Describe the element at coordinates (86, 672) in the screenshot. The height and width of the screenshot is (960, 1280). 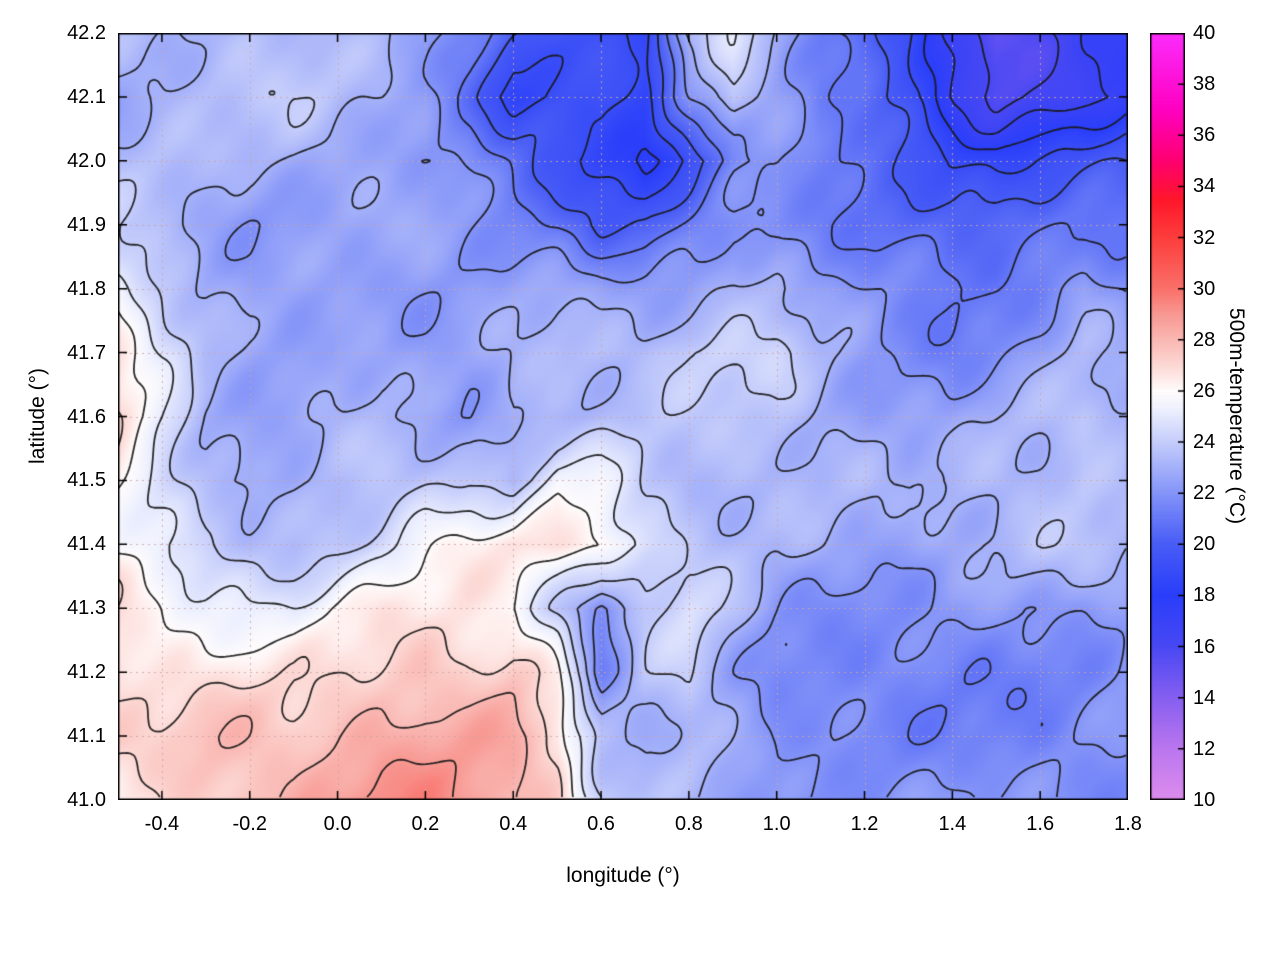
I see `y-tick-label: 41.2` at that location.